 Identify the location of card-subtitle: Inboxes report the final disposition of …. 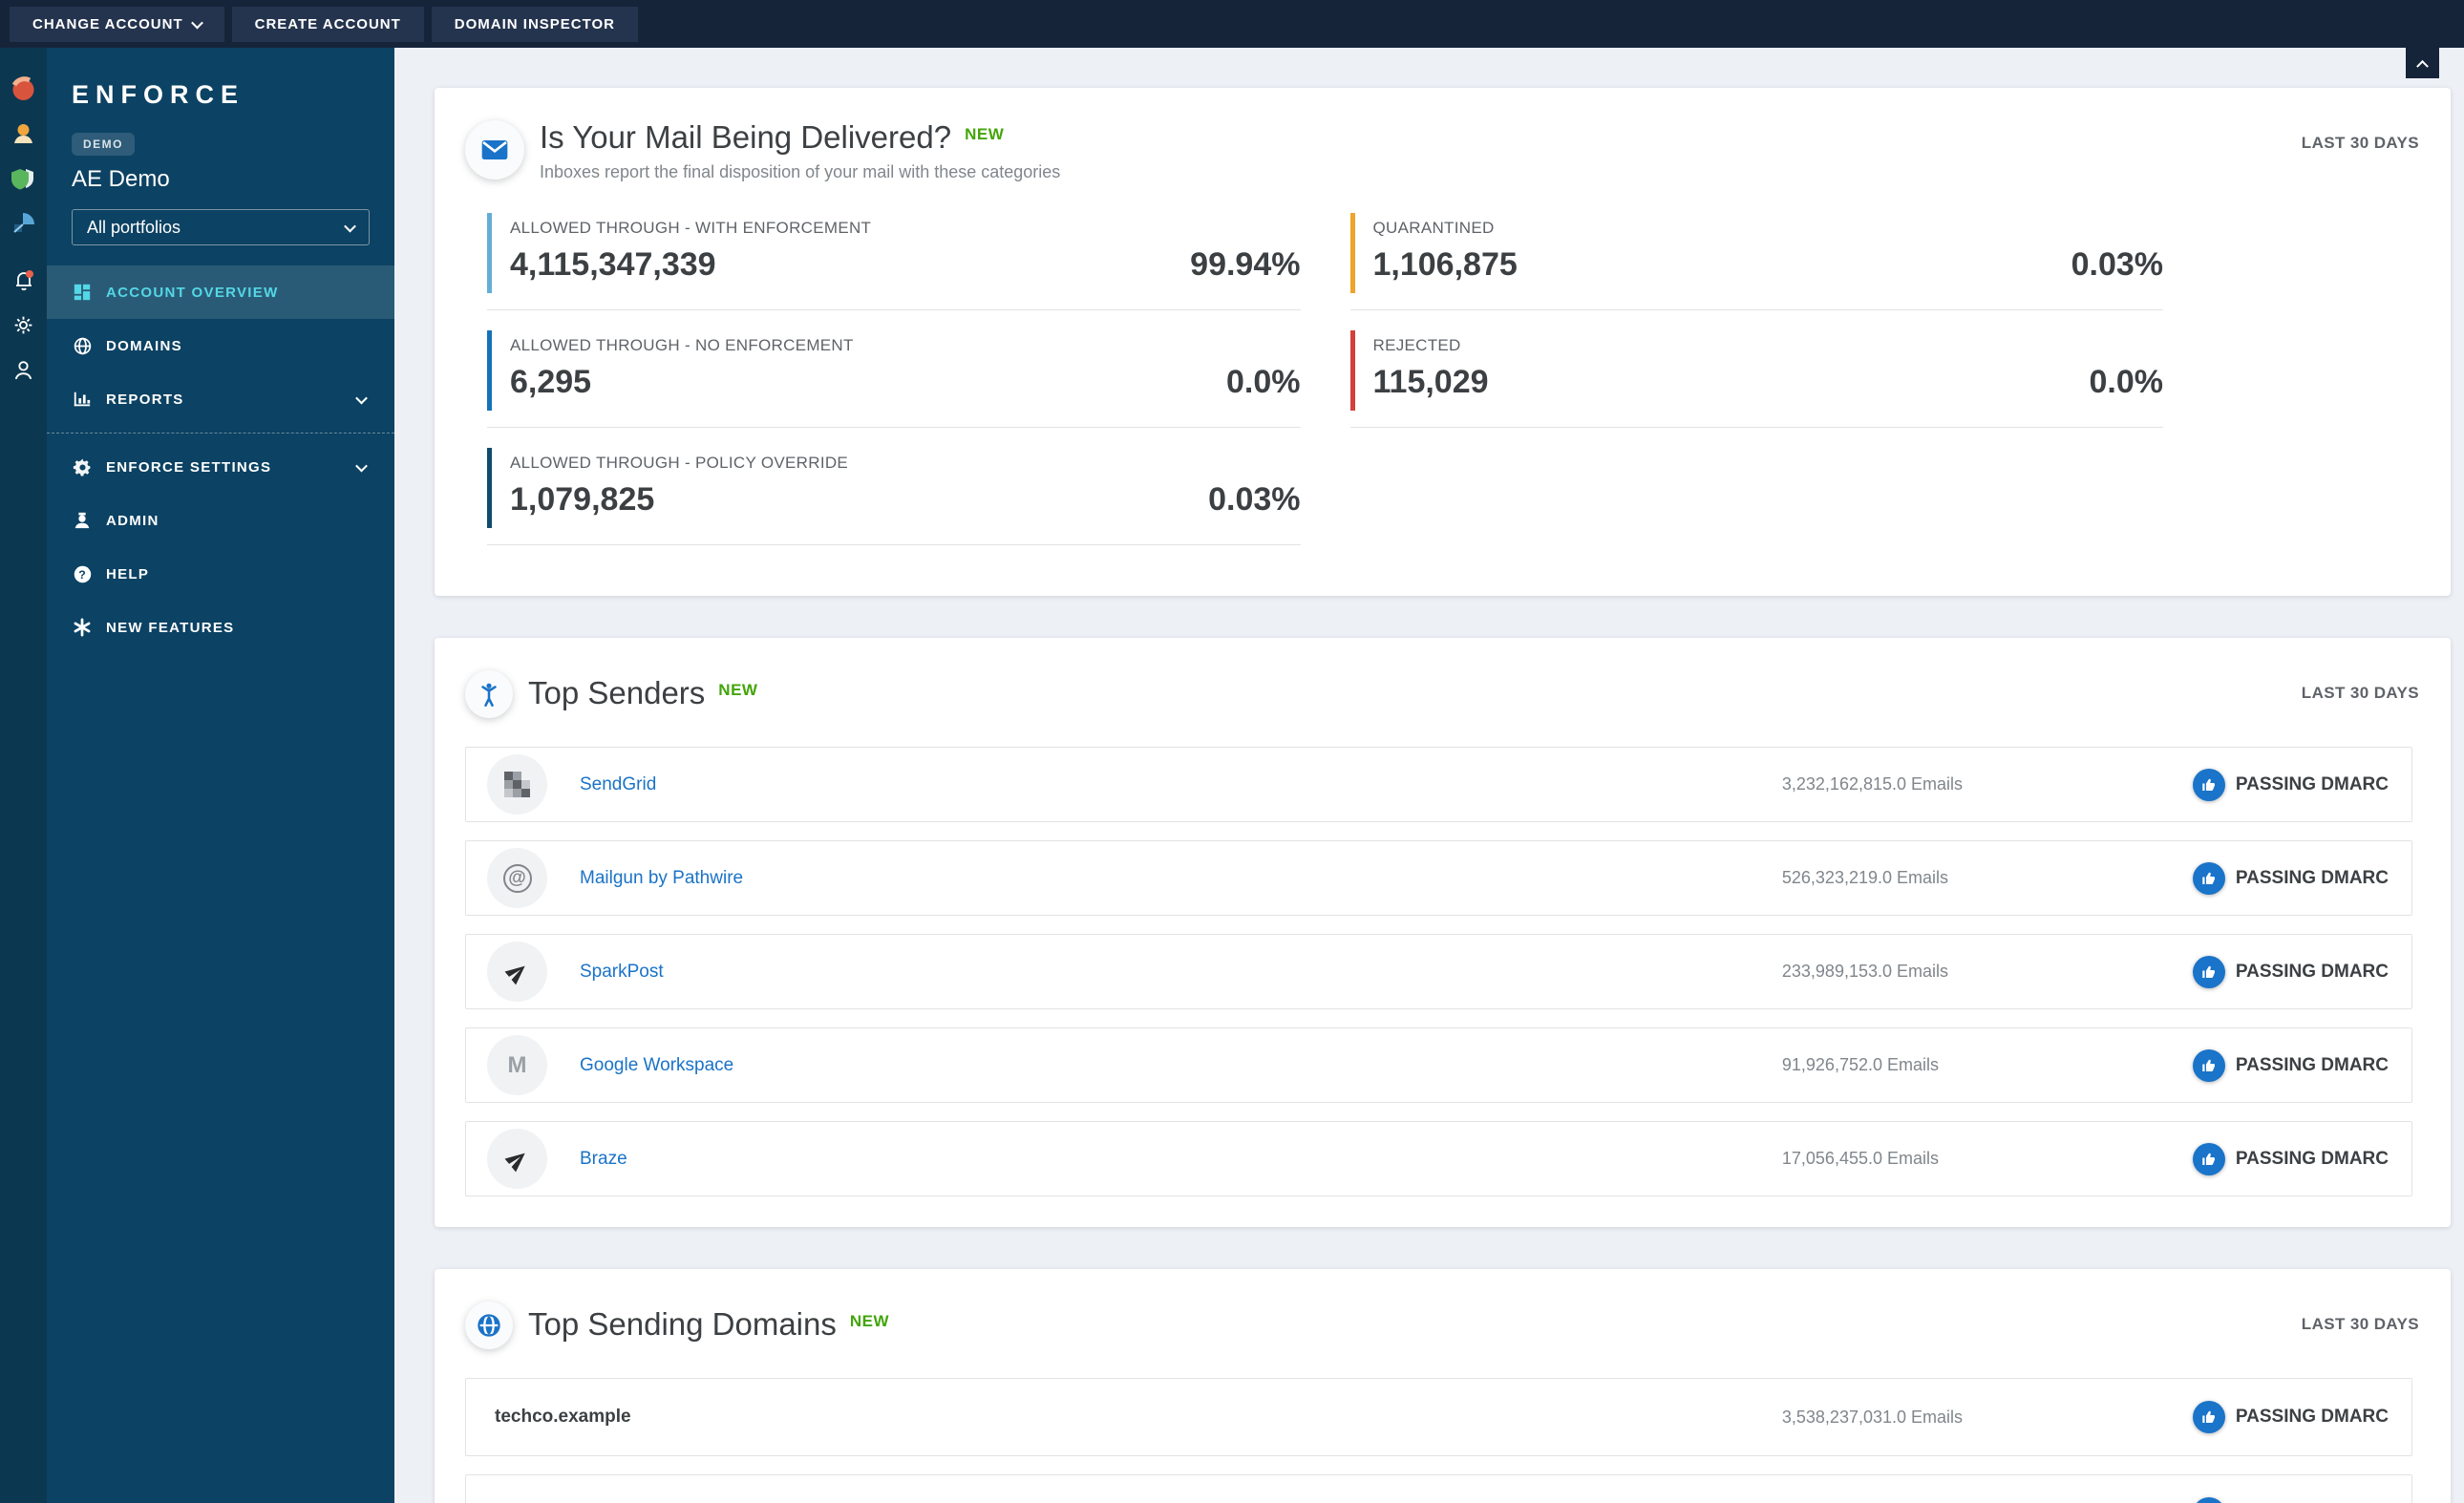
(800, 172).